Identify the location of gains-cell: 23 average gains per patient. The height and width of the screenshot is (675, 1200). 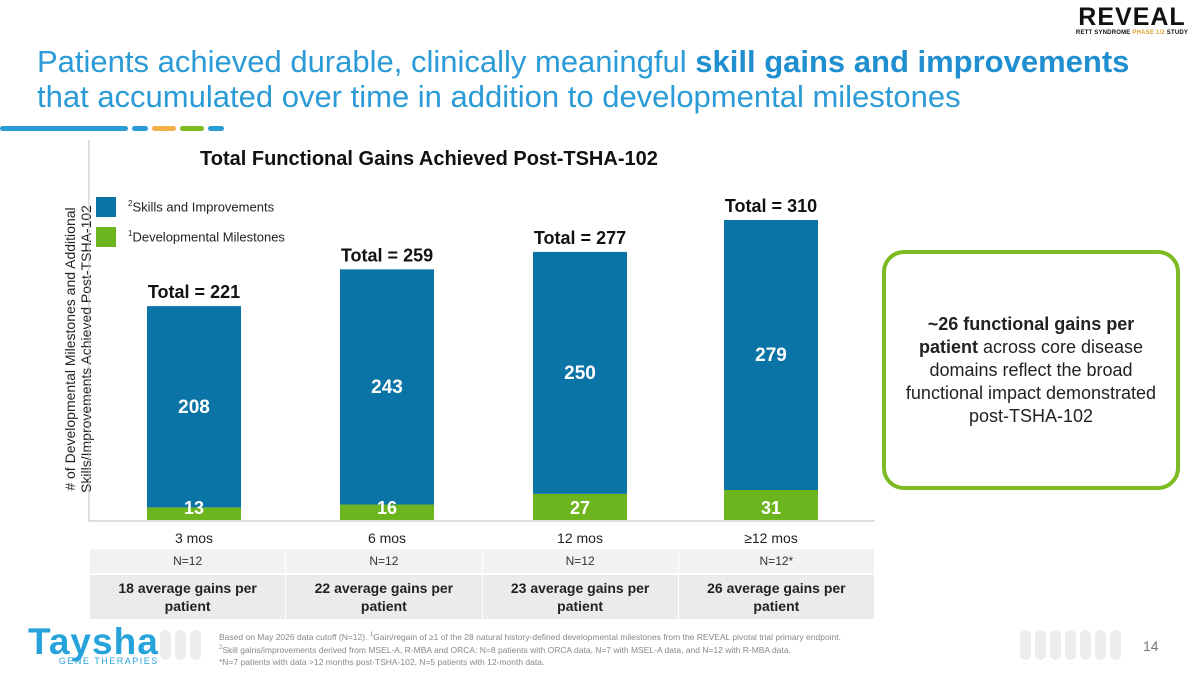
(580, 597).